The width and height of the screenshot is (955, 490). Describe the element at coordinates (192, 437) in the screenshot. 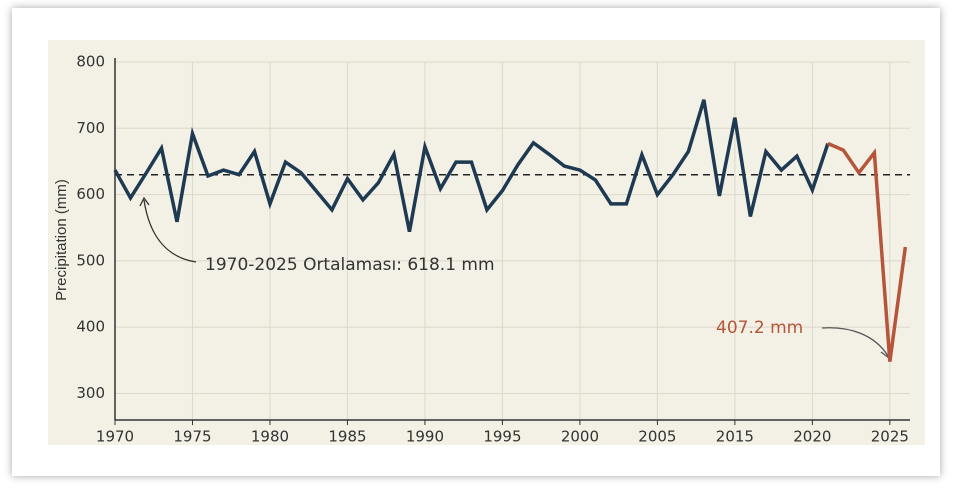

I see `x-tick-label: 1975` at that location.